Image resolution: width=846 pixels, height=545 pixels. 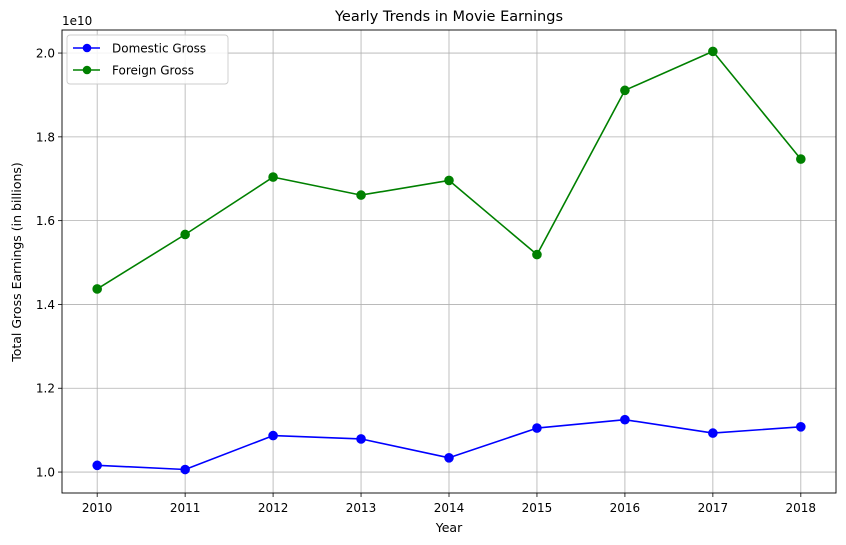 I want to click on x-axis: 2010 2011 2012 2013 2014 2015 2016 2017 2018, so click(x=449, y=504).